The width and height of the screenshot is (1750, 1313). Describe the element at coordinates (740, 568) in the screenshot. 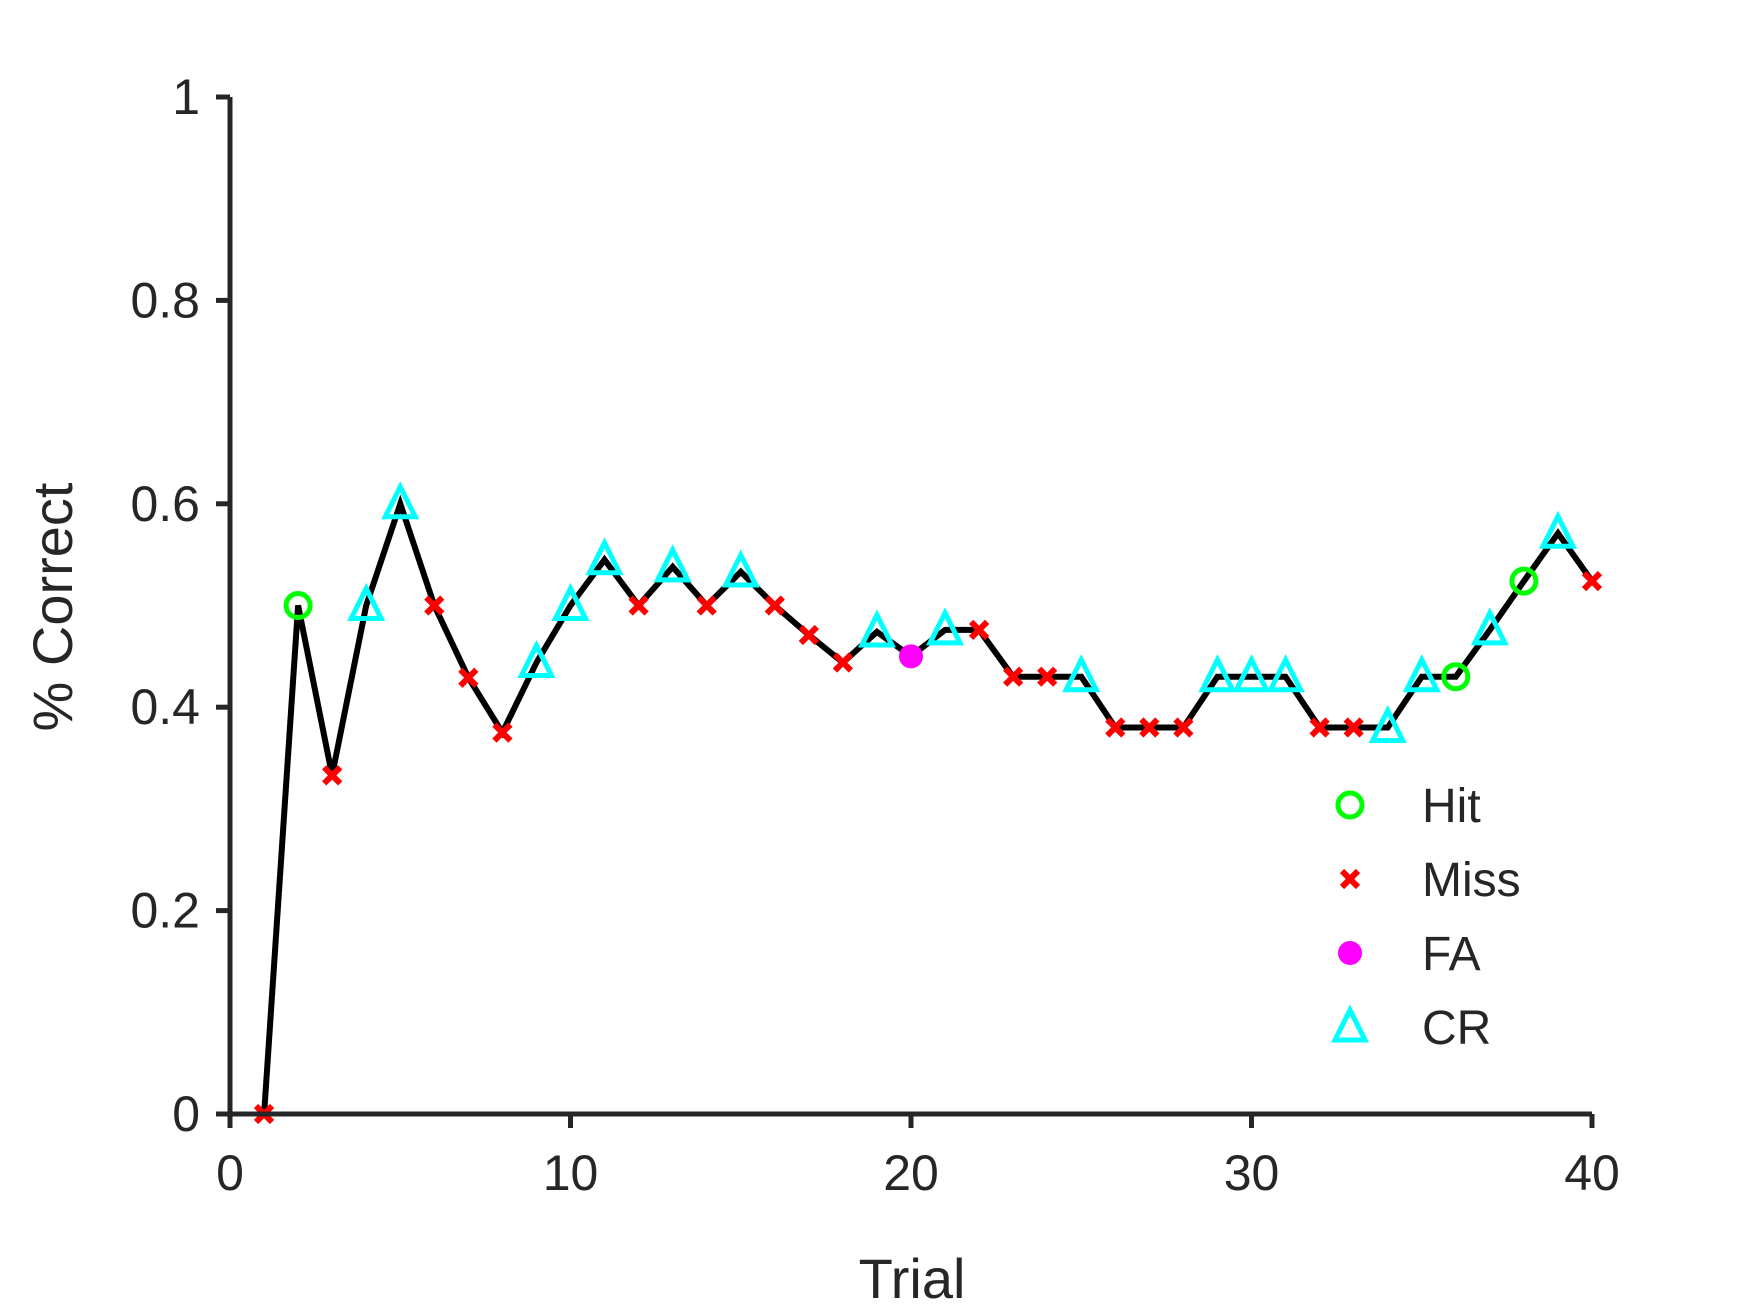

I see `data-point-trial-15-cr` at that location.